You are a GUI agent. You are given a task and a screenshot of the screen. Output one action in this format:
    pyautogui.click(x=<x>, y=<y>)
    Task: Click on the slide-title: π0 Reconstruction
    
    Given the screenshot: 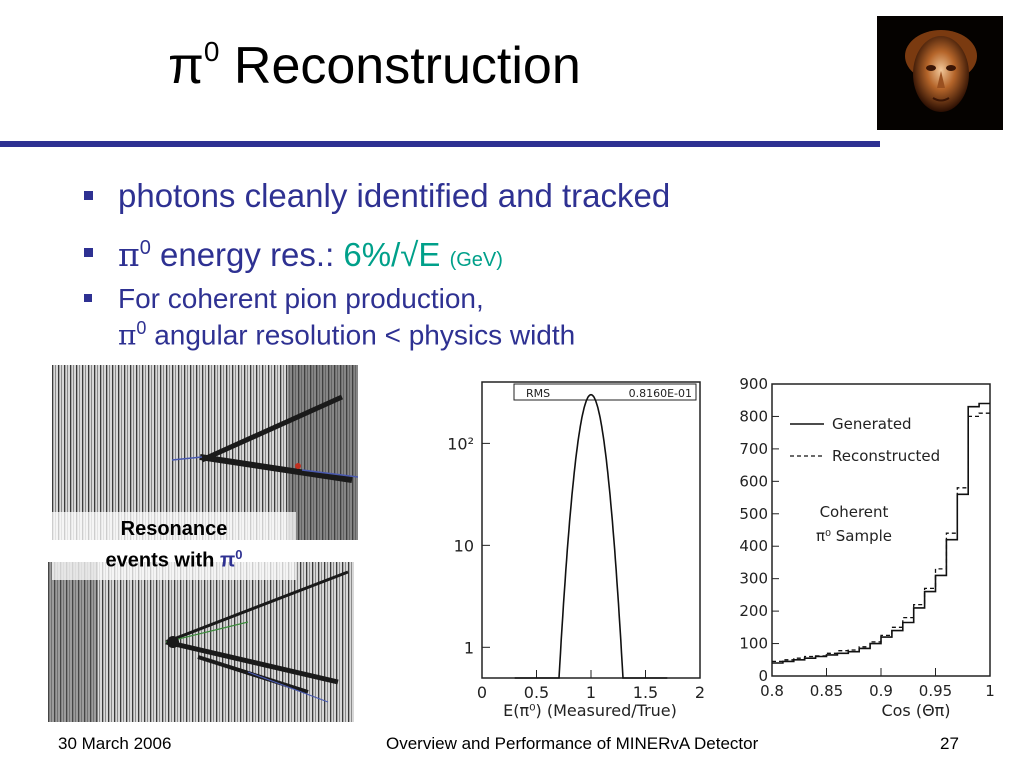 What is the action you would take?
    pyautogui.click(x=374, y=66)
    